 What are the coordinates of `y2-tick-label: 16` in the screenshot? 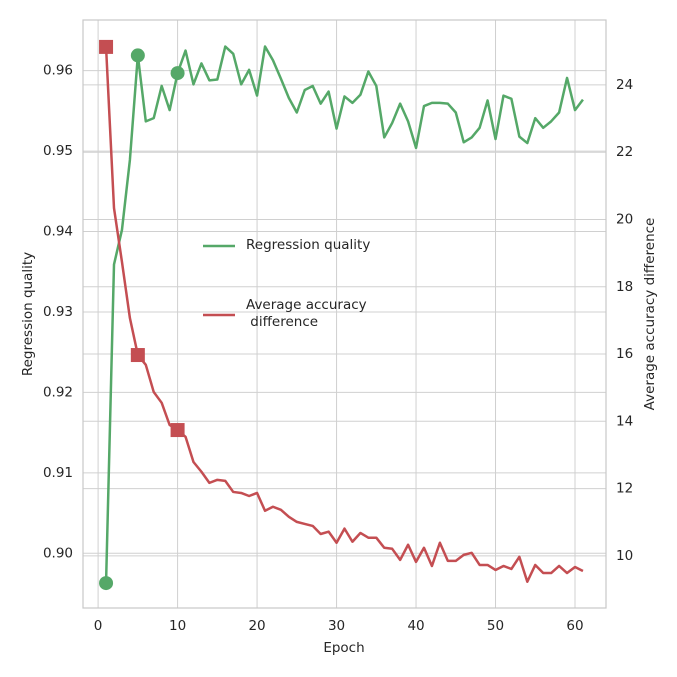 It's located at (624, 354).